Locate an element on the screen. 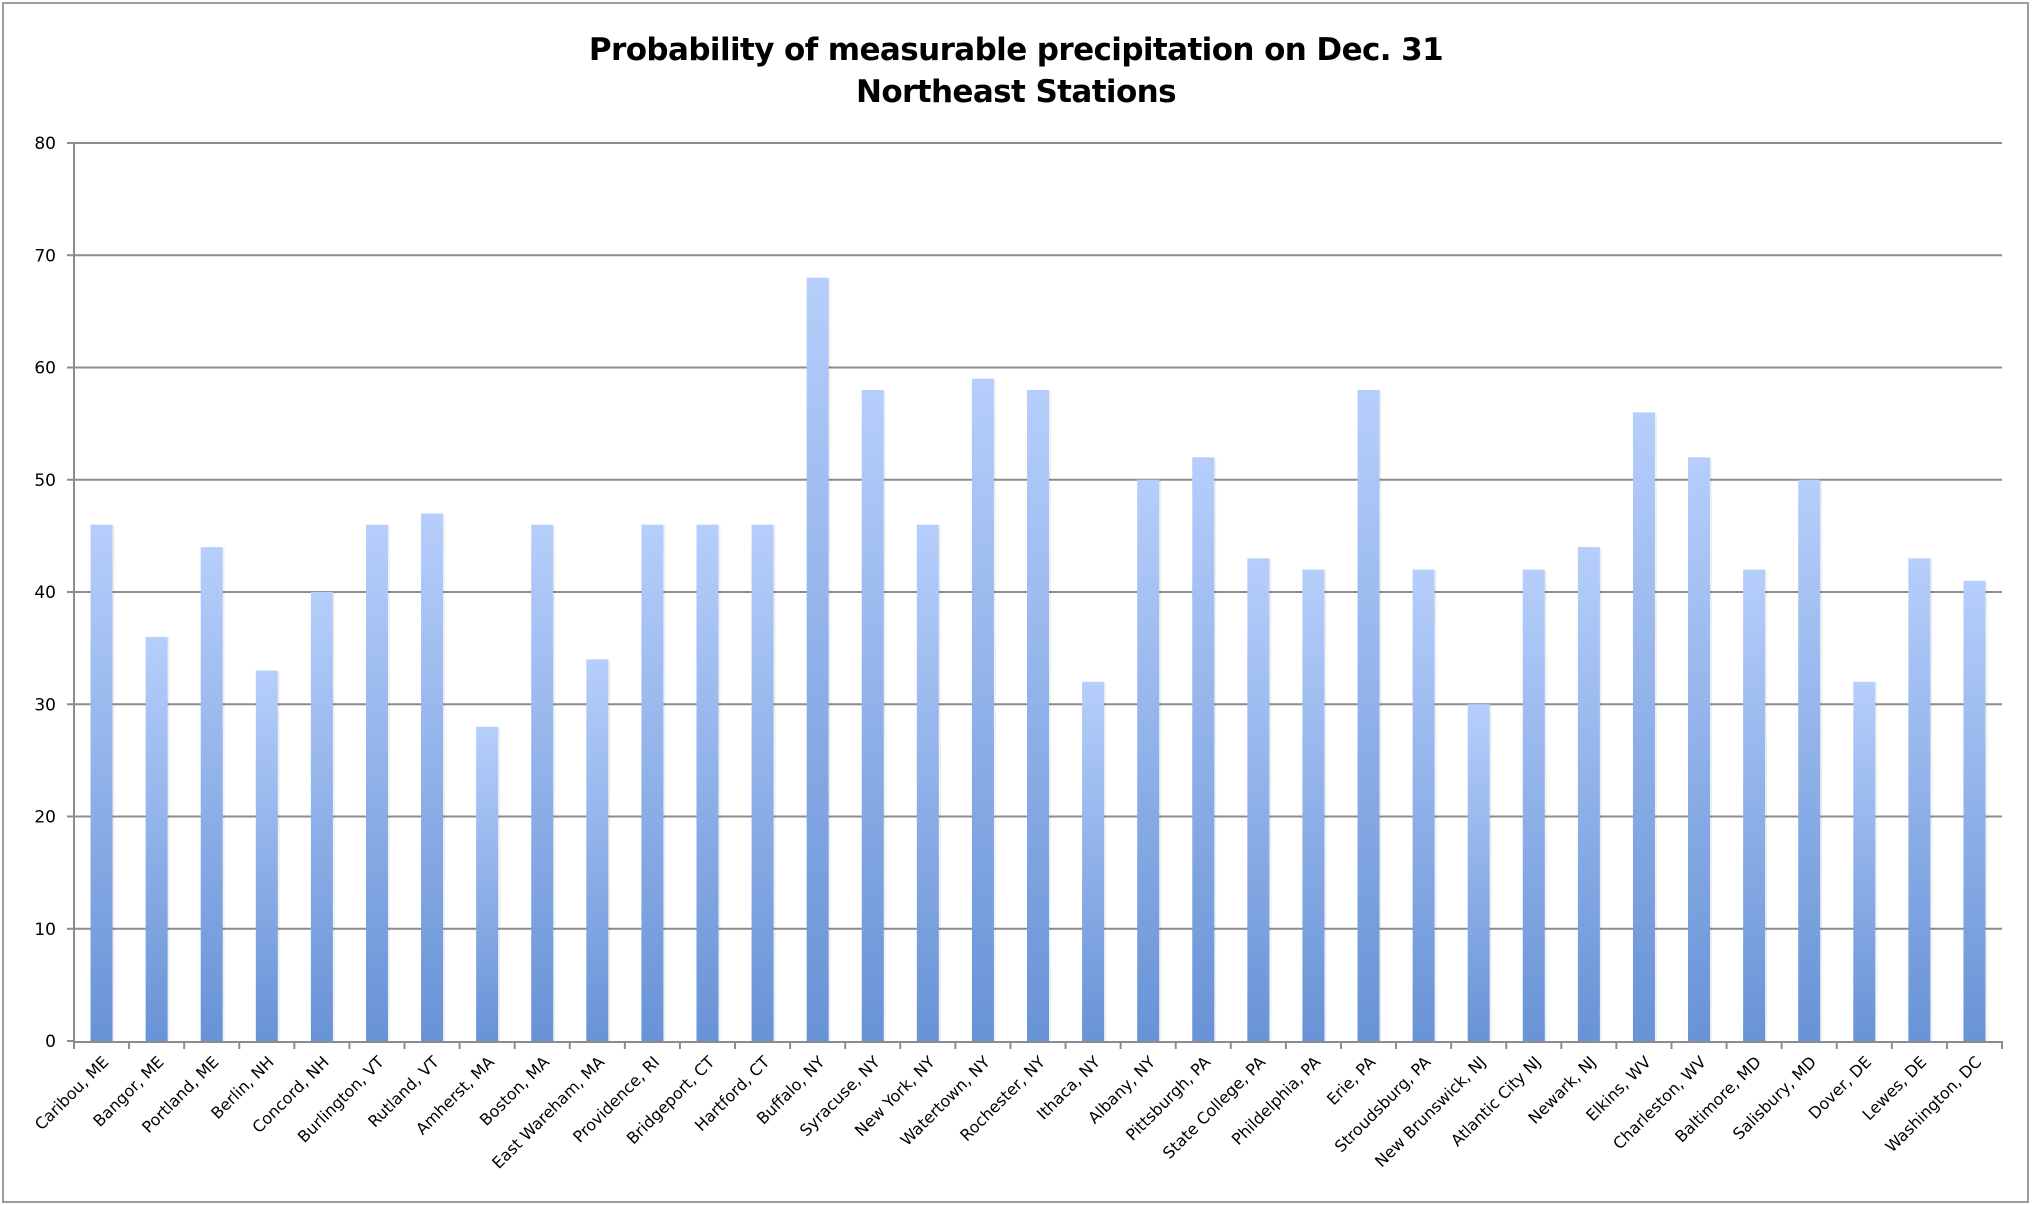  y-axis: 0 10 20 30 40 50 60 70 80 is located at coordinates (54, 593).